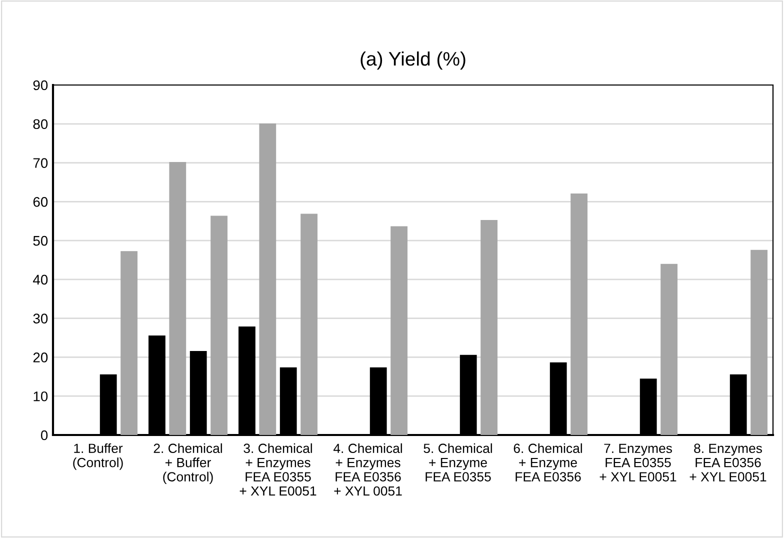 The image size is (784, 538). Describe the element at coordinates (98, 456) in the screenshot. I see `x-tick-label: 1. Buffer (Control)` at that location.